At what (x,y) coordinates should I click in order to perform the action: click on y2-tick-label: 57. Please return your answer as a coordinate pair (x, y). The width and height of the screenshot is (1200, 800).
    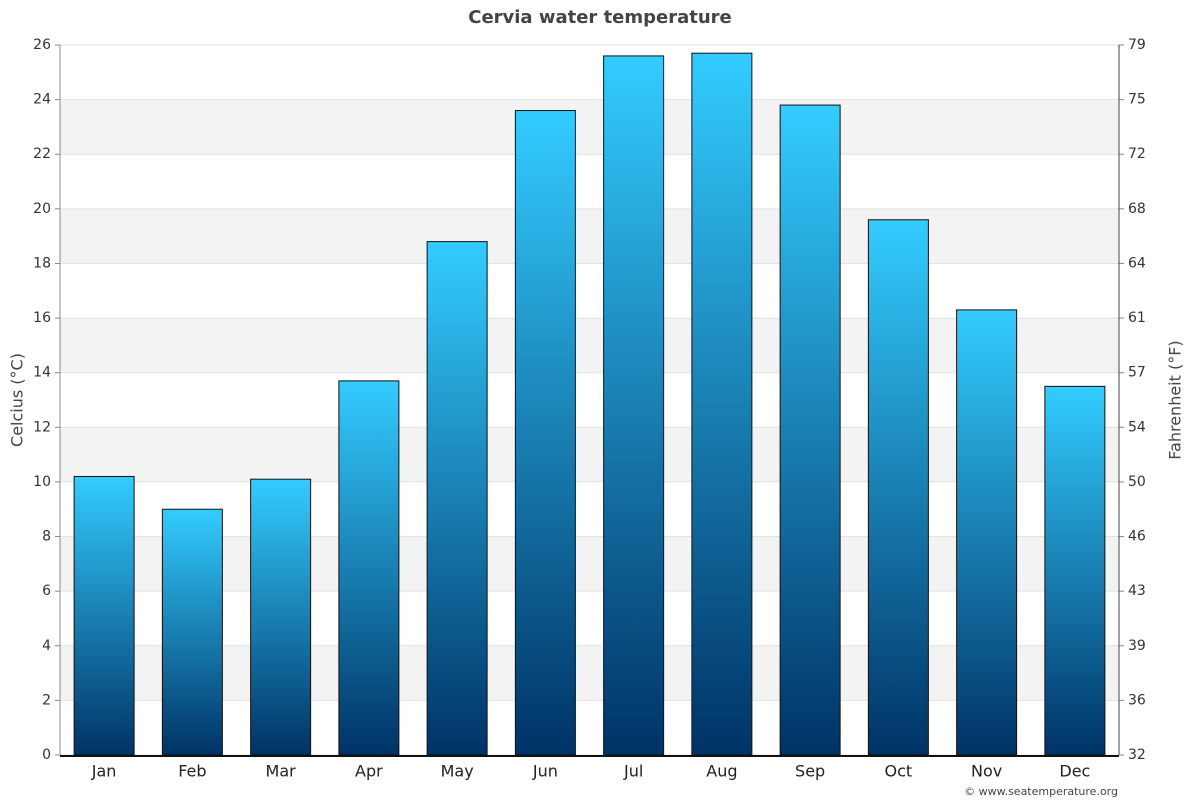
    Looking at the image, I should click on (1137, 373).